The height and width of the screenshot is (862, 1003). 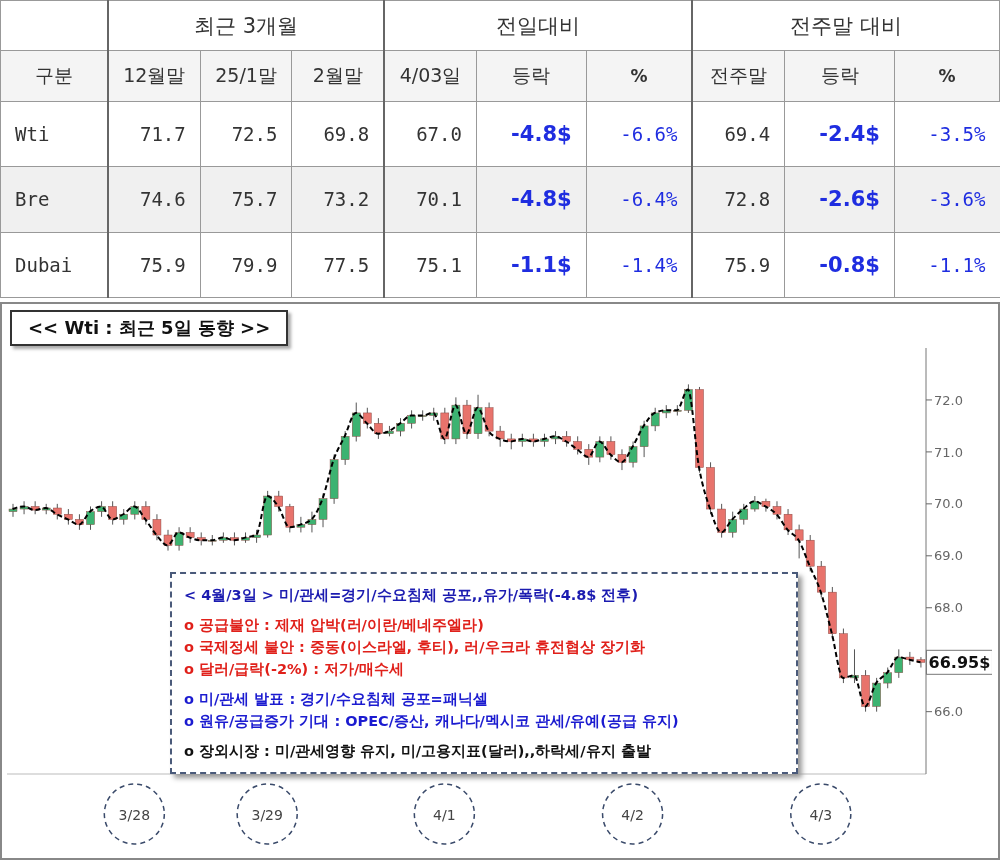 What do you see at coordinates (295, 669) in the screenshot?
I see `annotation: o 달러/급락(-2%) : 저가/매수세` at bounding box center [295, 669].